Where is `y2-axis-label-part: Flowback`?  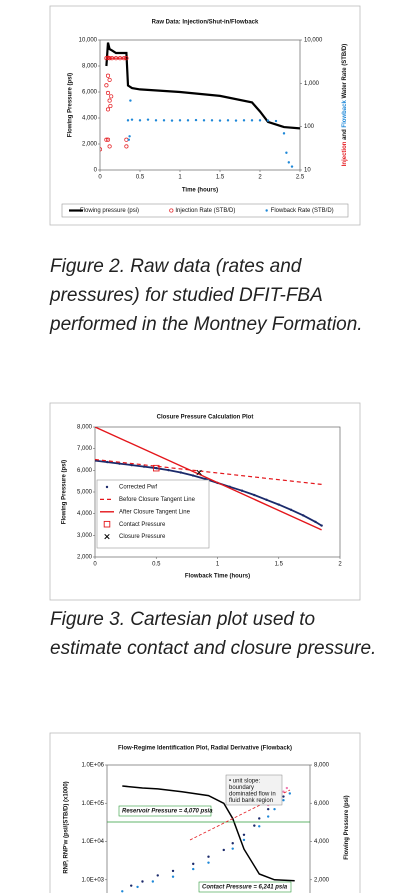
y2-axis-label-part: Flowback is located at coordinates (345, 114).